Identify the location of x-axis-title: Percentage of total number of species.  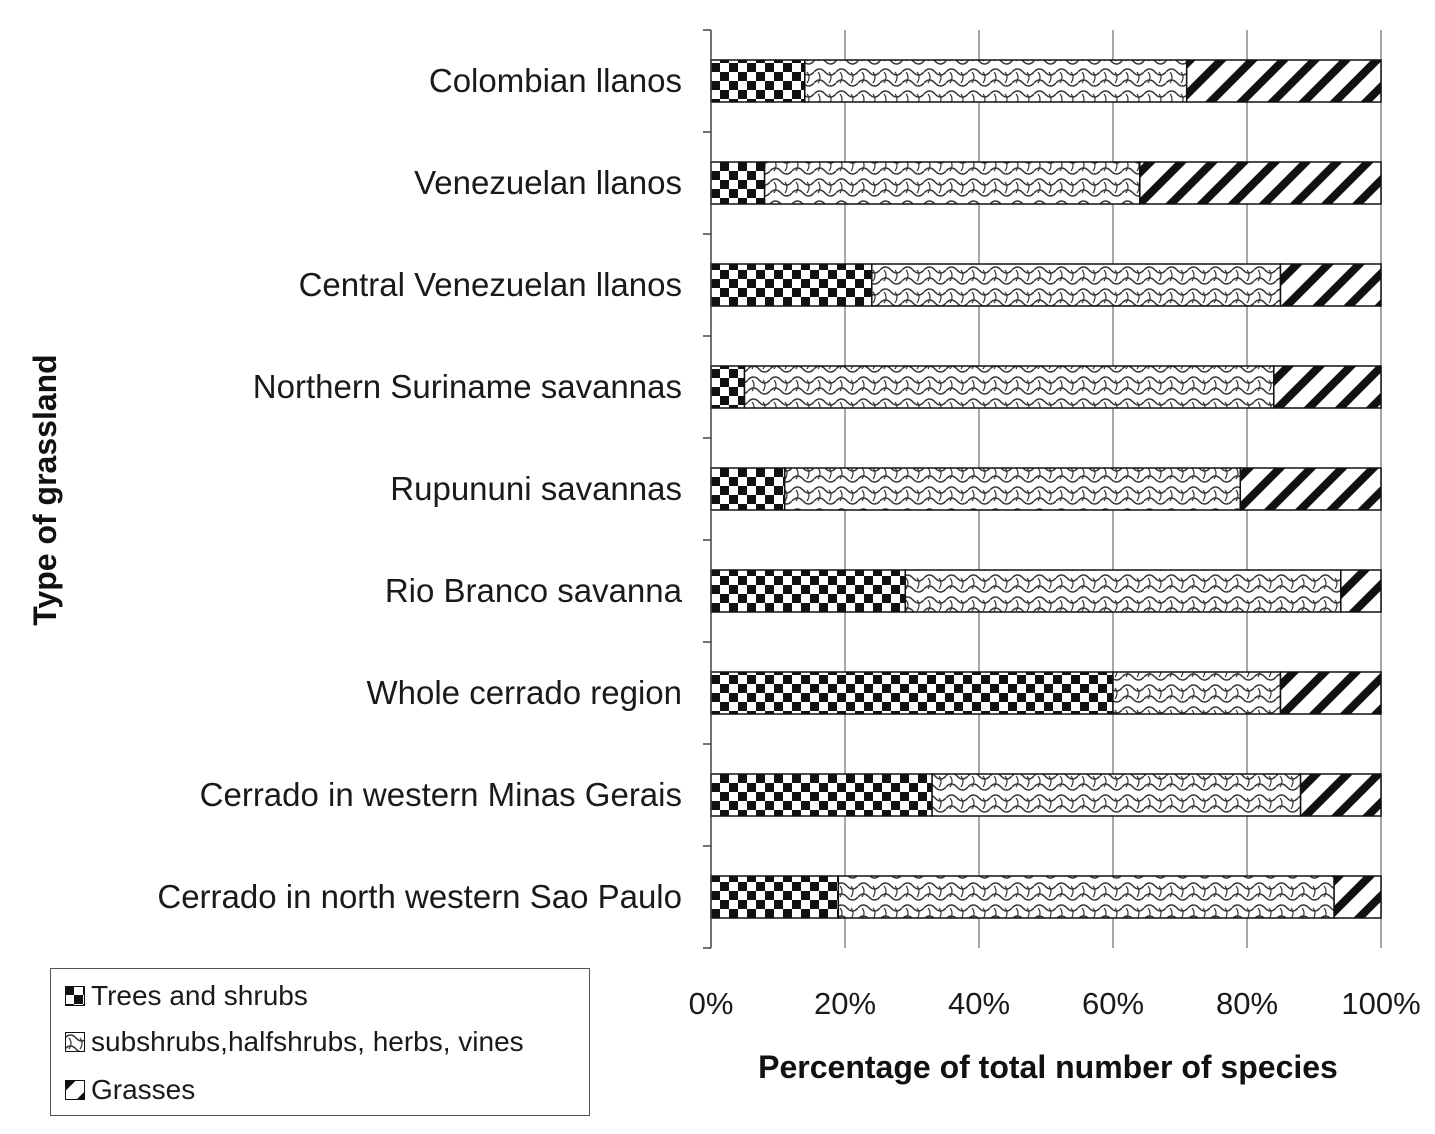
(1048, 1067).